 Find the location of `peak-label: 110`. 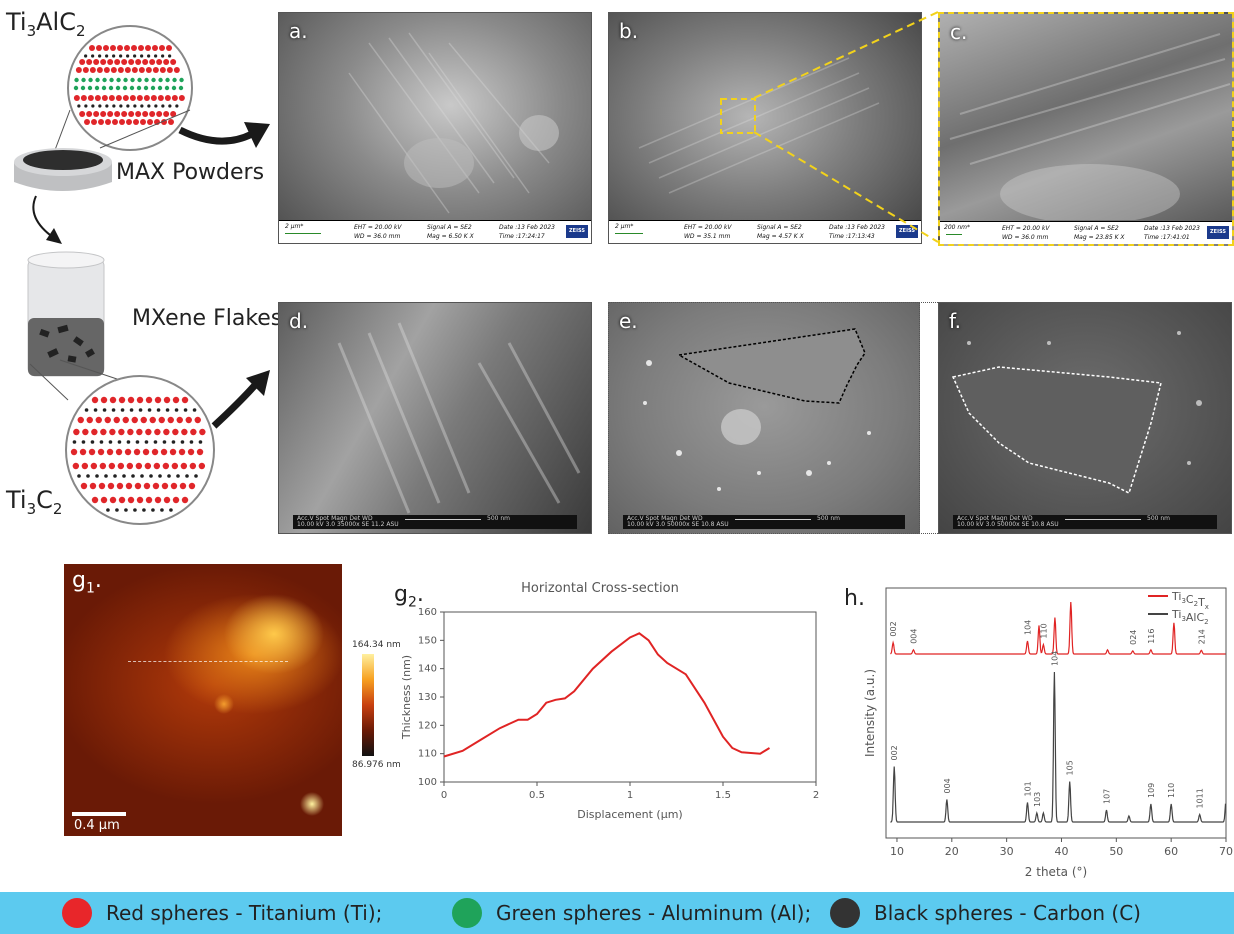

peak-label: 110 is located at coordinates (1043, 630).